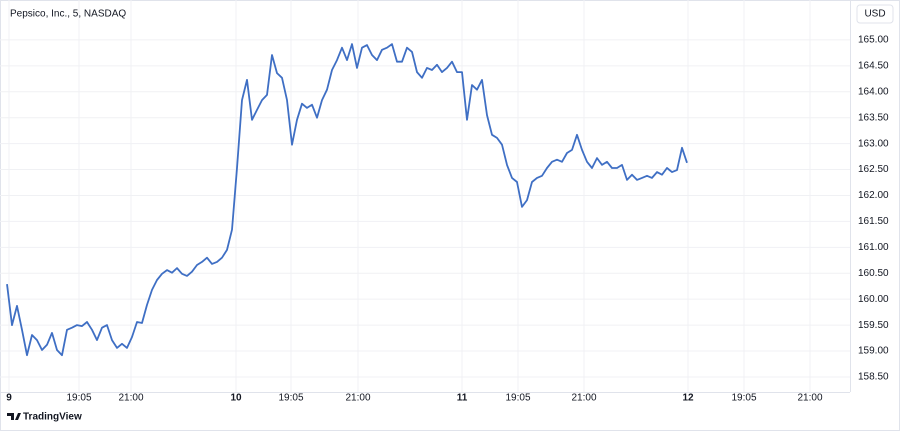 The width and height of the screenshot is (900, 436). What do you see at coordinates (873, 169) in the screenshot?
I see `y-tick-label: 162.50` at bounding box center [873, 169].